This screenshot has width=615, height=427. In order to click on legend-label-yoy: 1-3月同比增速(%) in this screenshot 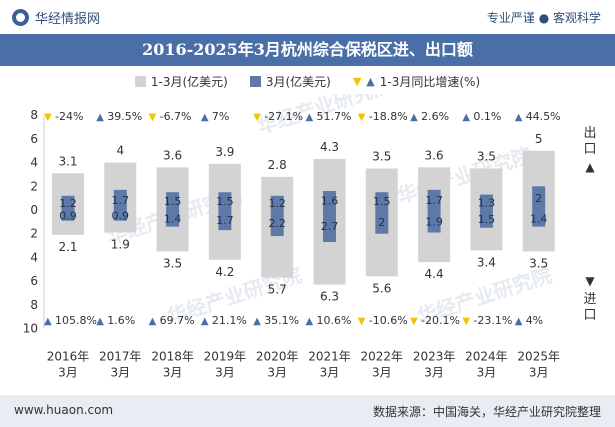, I will do `click(430, 81)`.